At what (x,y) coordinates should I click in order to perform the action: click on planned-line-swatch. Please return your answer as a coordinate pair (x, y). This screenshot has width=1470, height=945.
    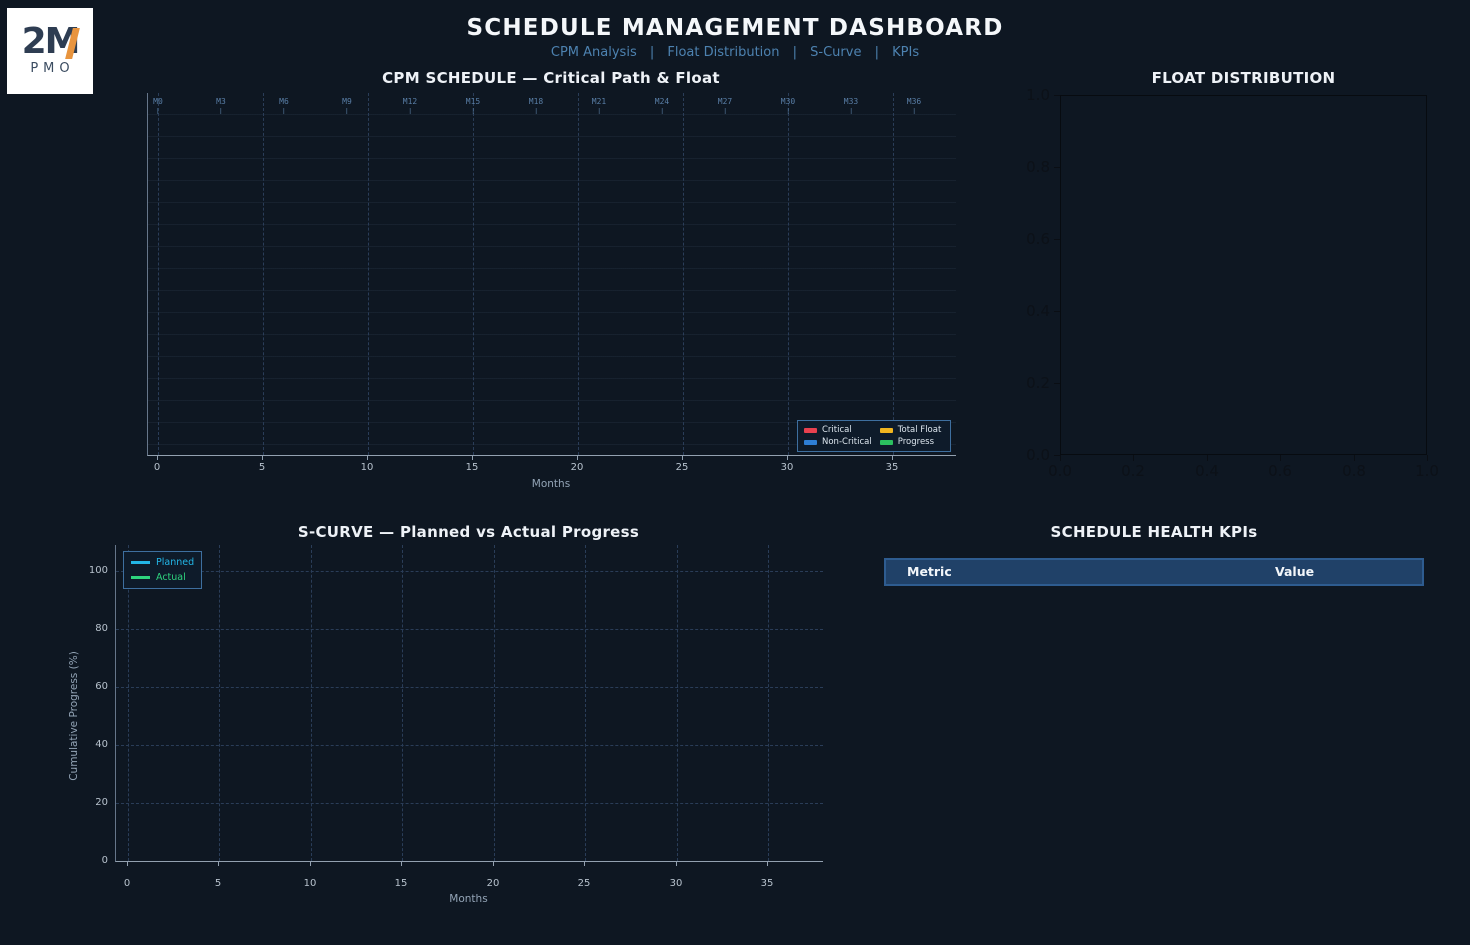
    Looking at the image, I should click on (140, 562).